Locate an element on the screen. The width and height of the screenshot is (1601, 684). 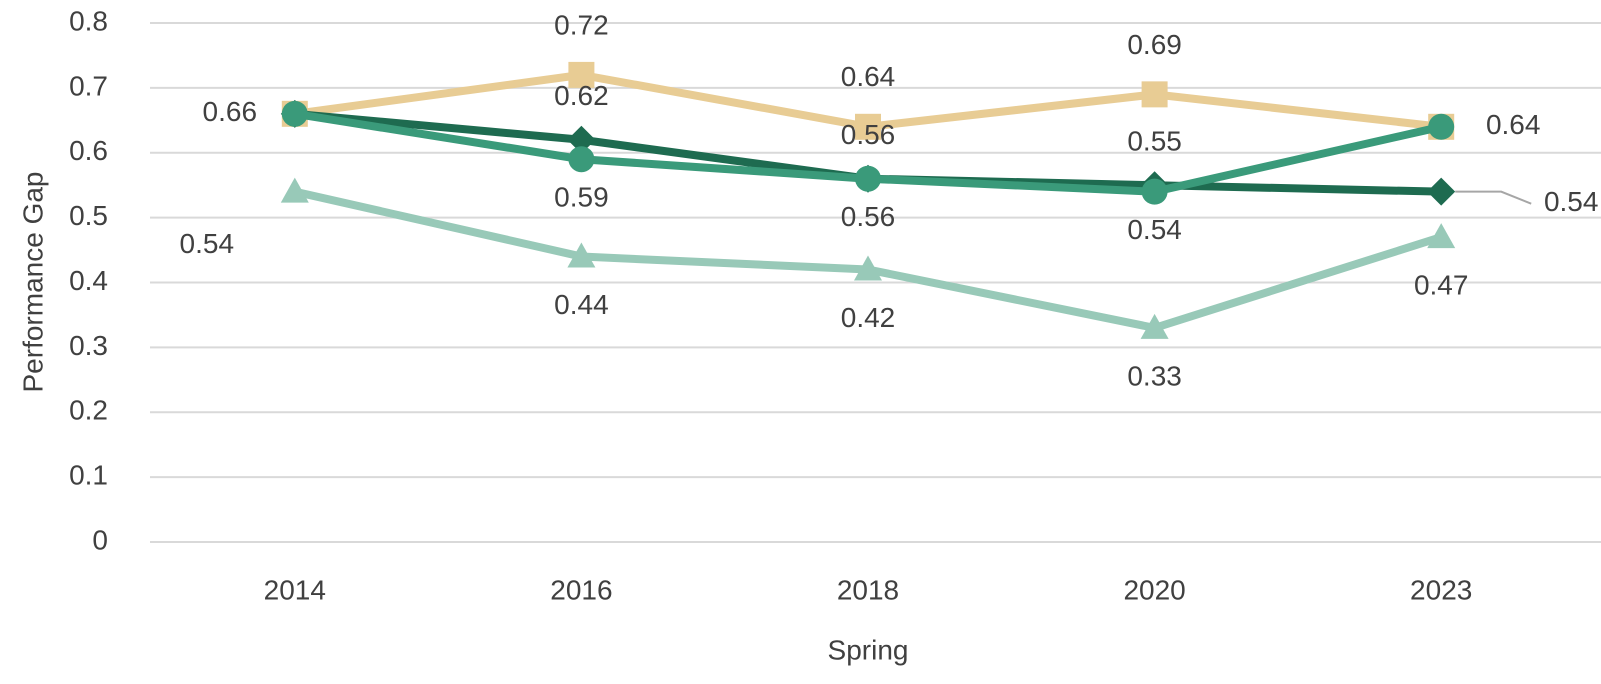
x-tick-label: 2014 is located at coordinates (295, 589).